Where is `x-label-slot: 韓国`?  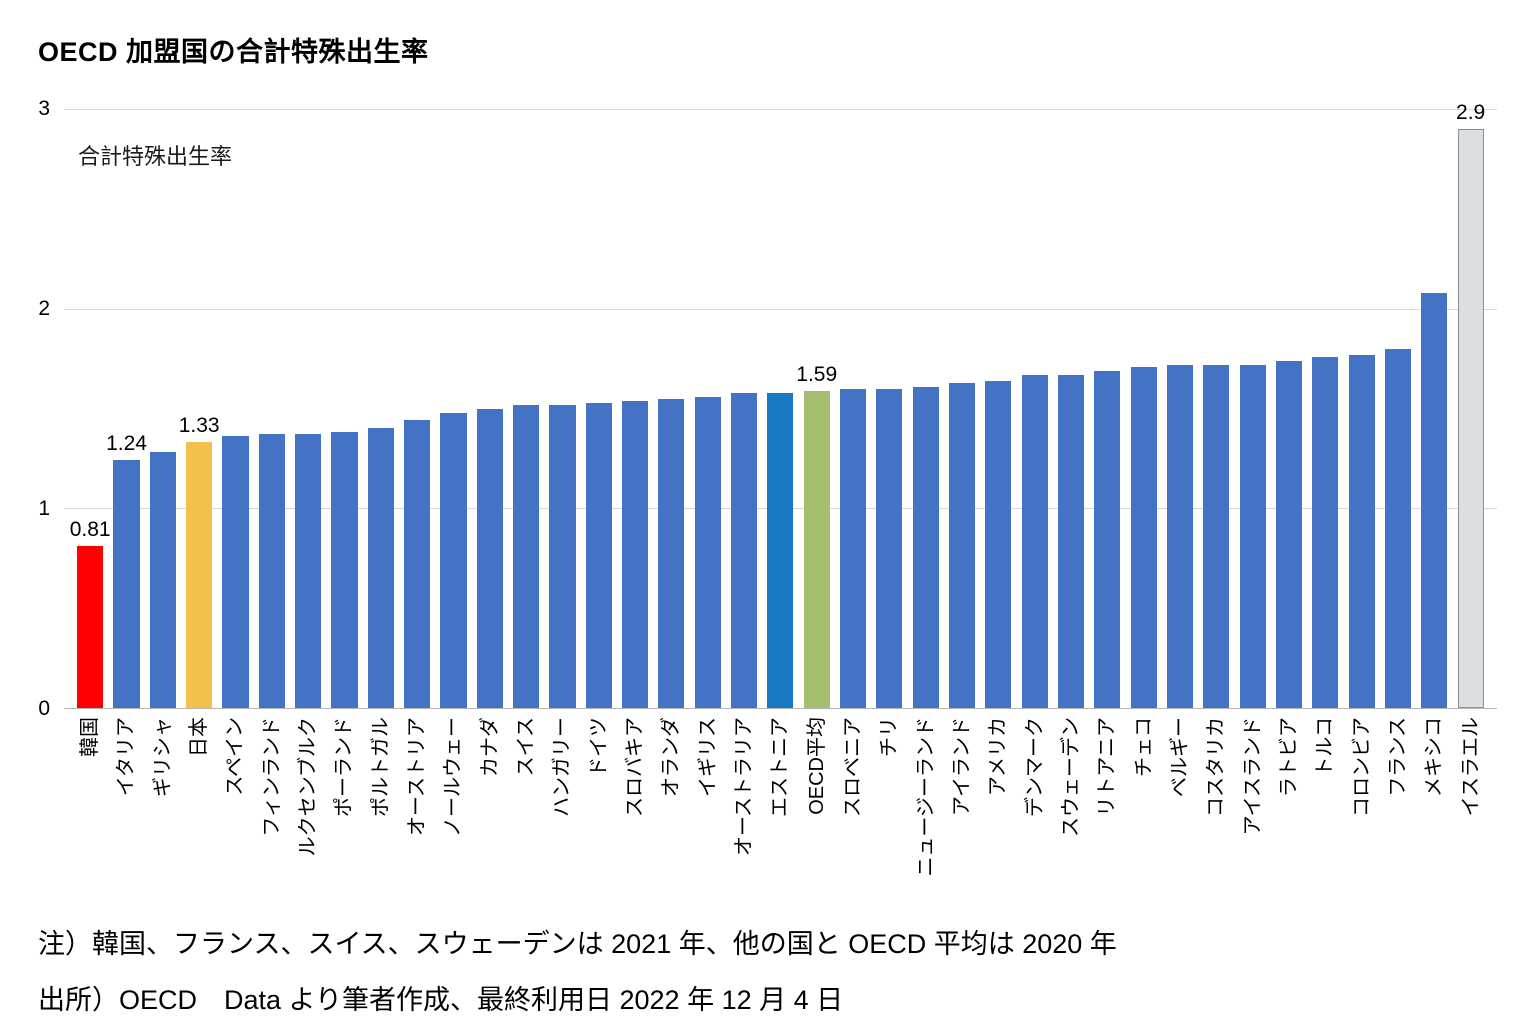 x-label-slot: 韓国 is located at coordinates (90, 806).